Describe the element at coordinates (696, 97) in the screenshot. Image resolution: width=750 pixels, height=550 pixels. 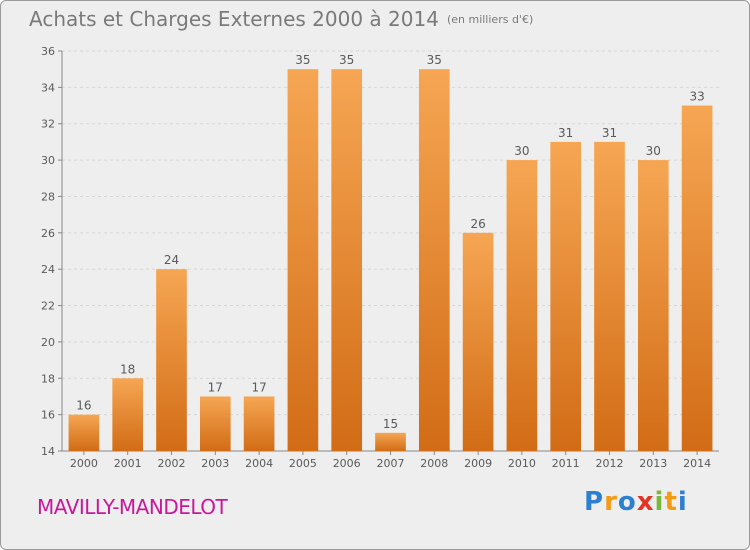
I see `data-label: 33` at that location.